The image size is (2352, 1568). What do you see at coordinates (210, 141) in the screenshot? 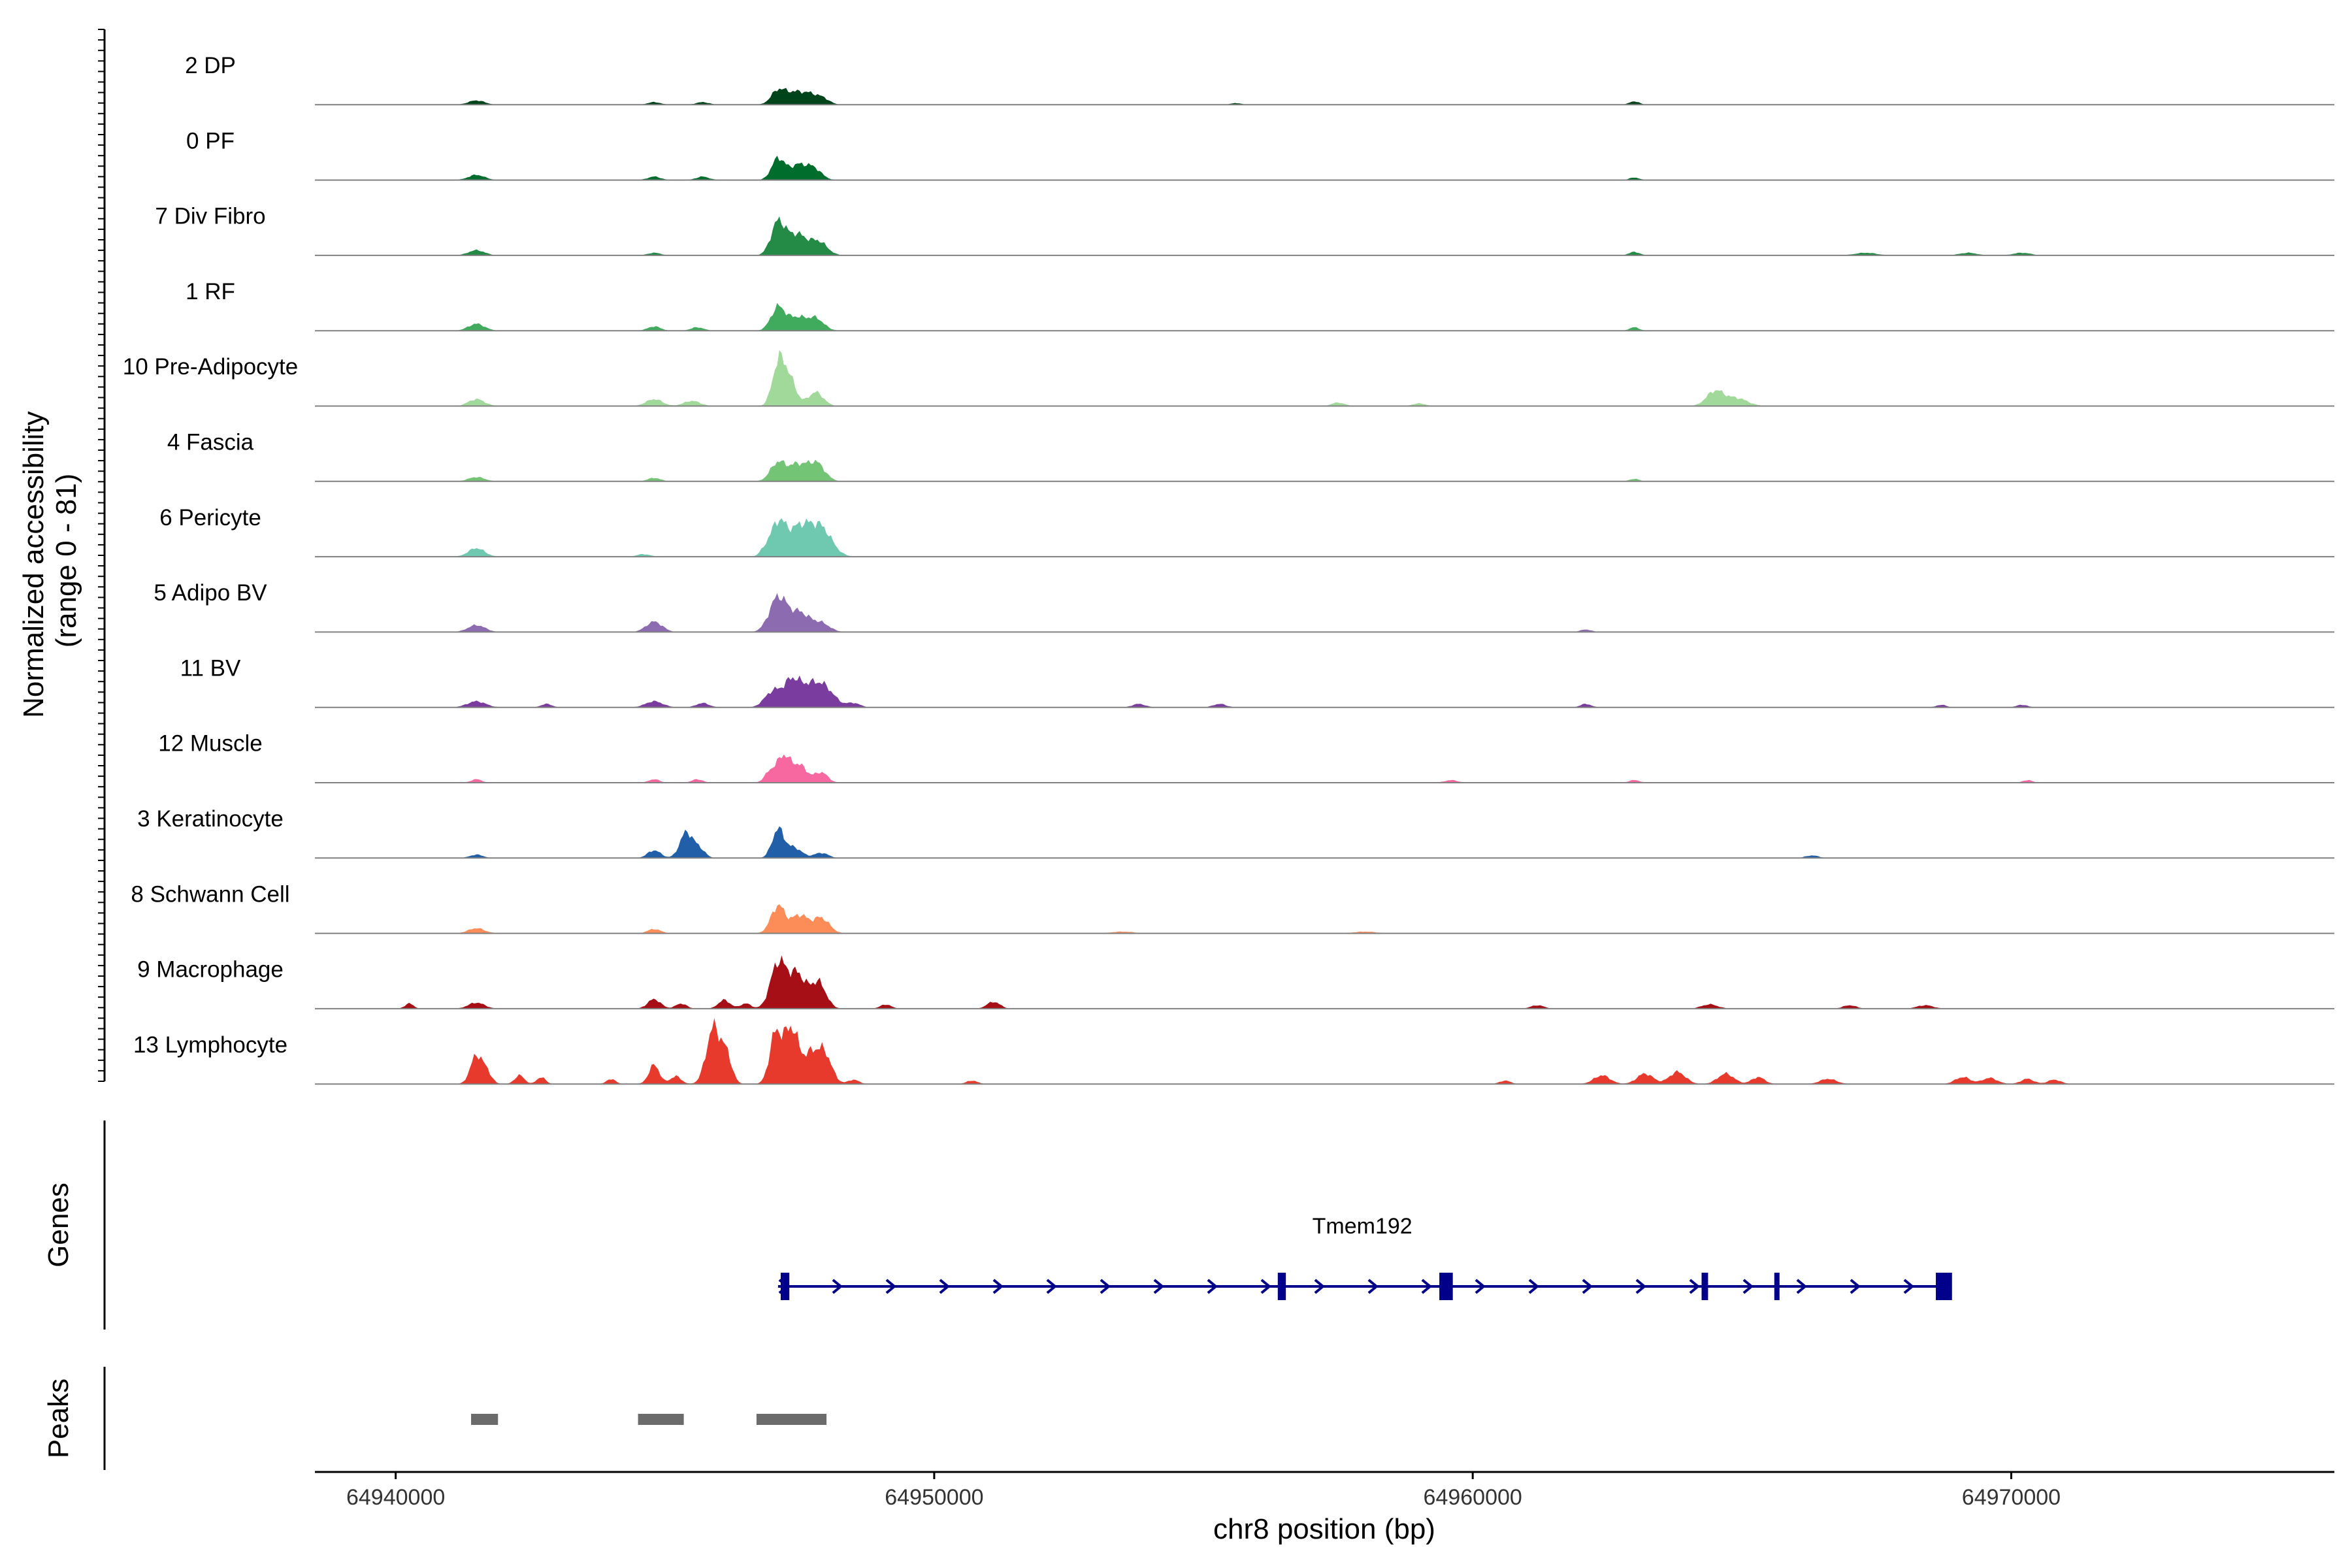
I see `track-label: 0 PF` at bounding box center [210, 141].